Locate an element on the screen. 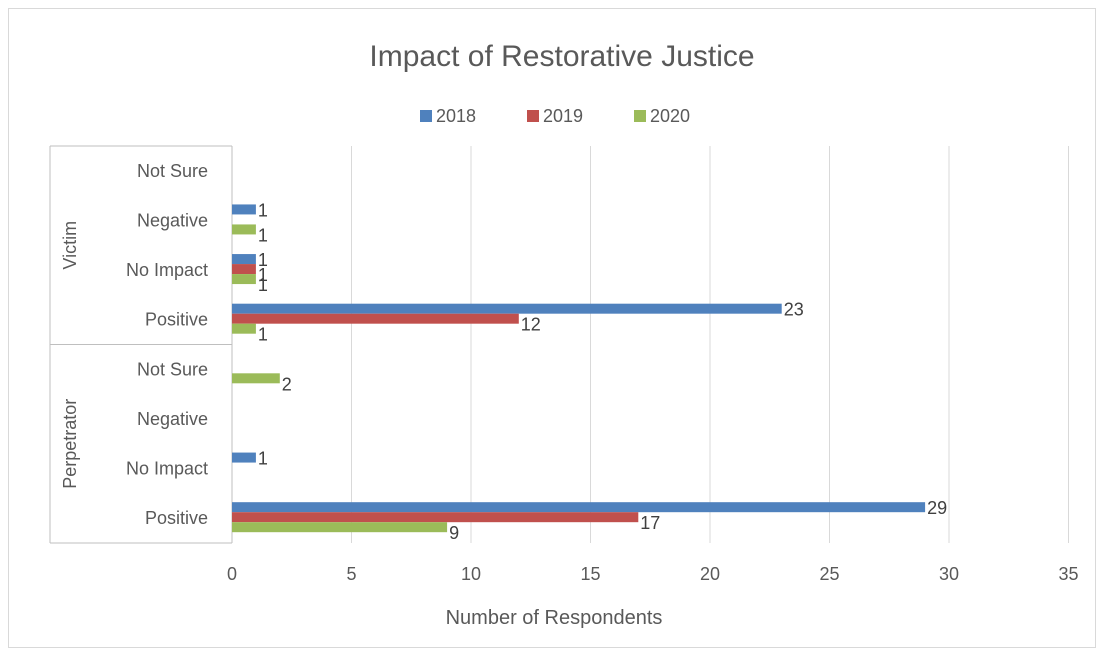  legend-swatch-2018 is located at coordinates (426, 116).